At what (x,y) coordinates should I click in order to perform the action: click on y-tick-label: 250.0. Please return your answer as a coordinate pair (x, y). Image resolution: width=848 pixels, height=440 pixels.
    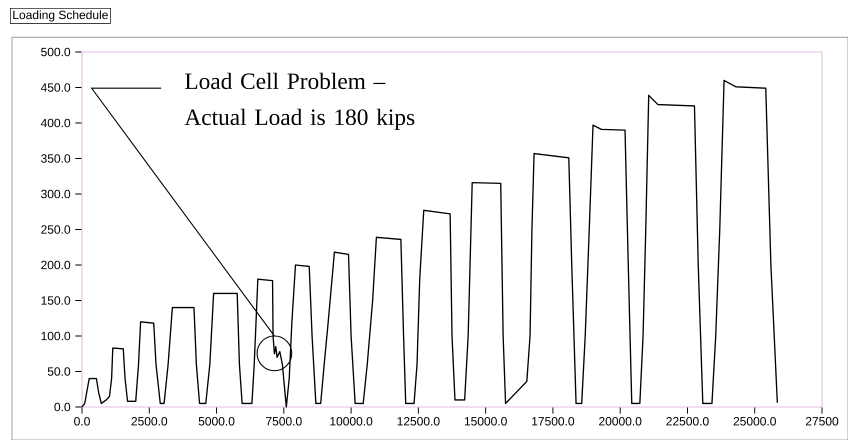
    Looking at the image, I should click on (55, 229).